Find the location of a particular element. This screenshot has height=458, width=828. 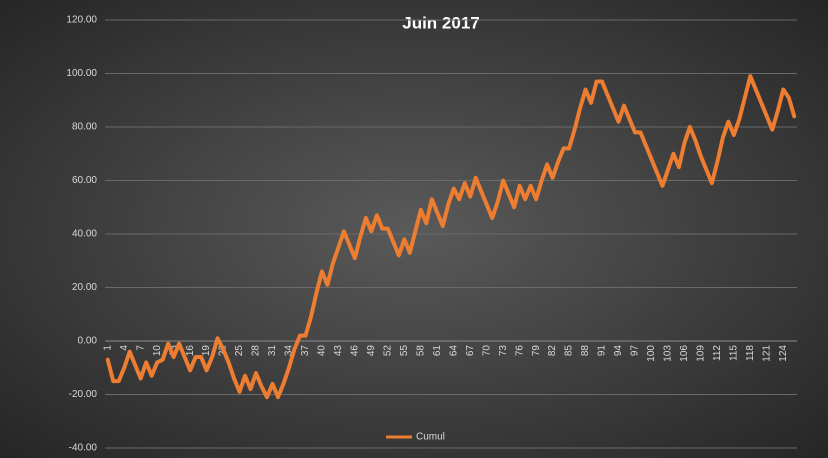

x-tick-label: 106 is located at coordinates (684, 353).